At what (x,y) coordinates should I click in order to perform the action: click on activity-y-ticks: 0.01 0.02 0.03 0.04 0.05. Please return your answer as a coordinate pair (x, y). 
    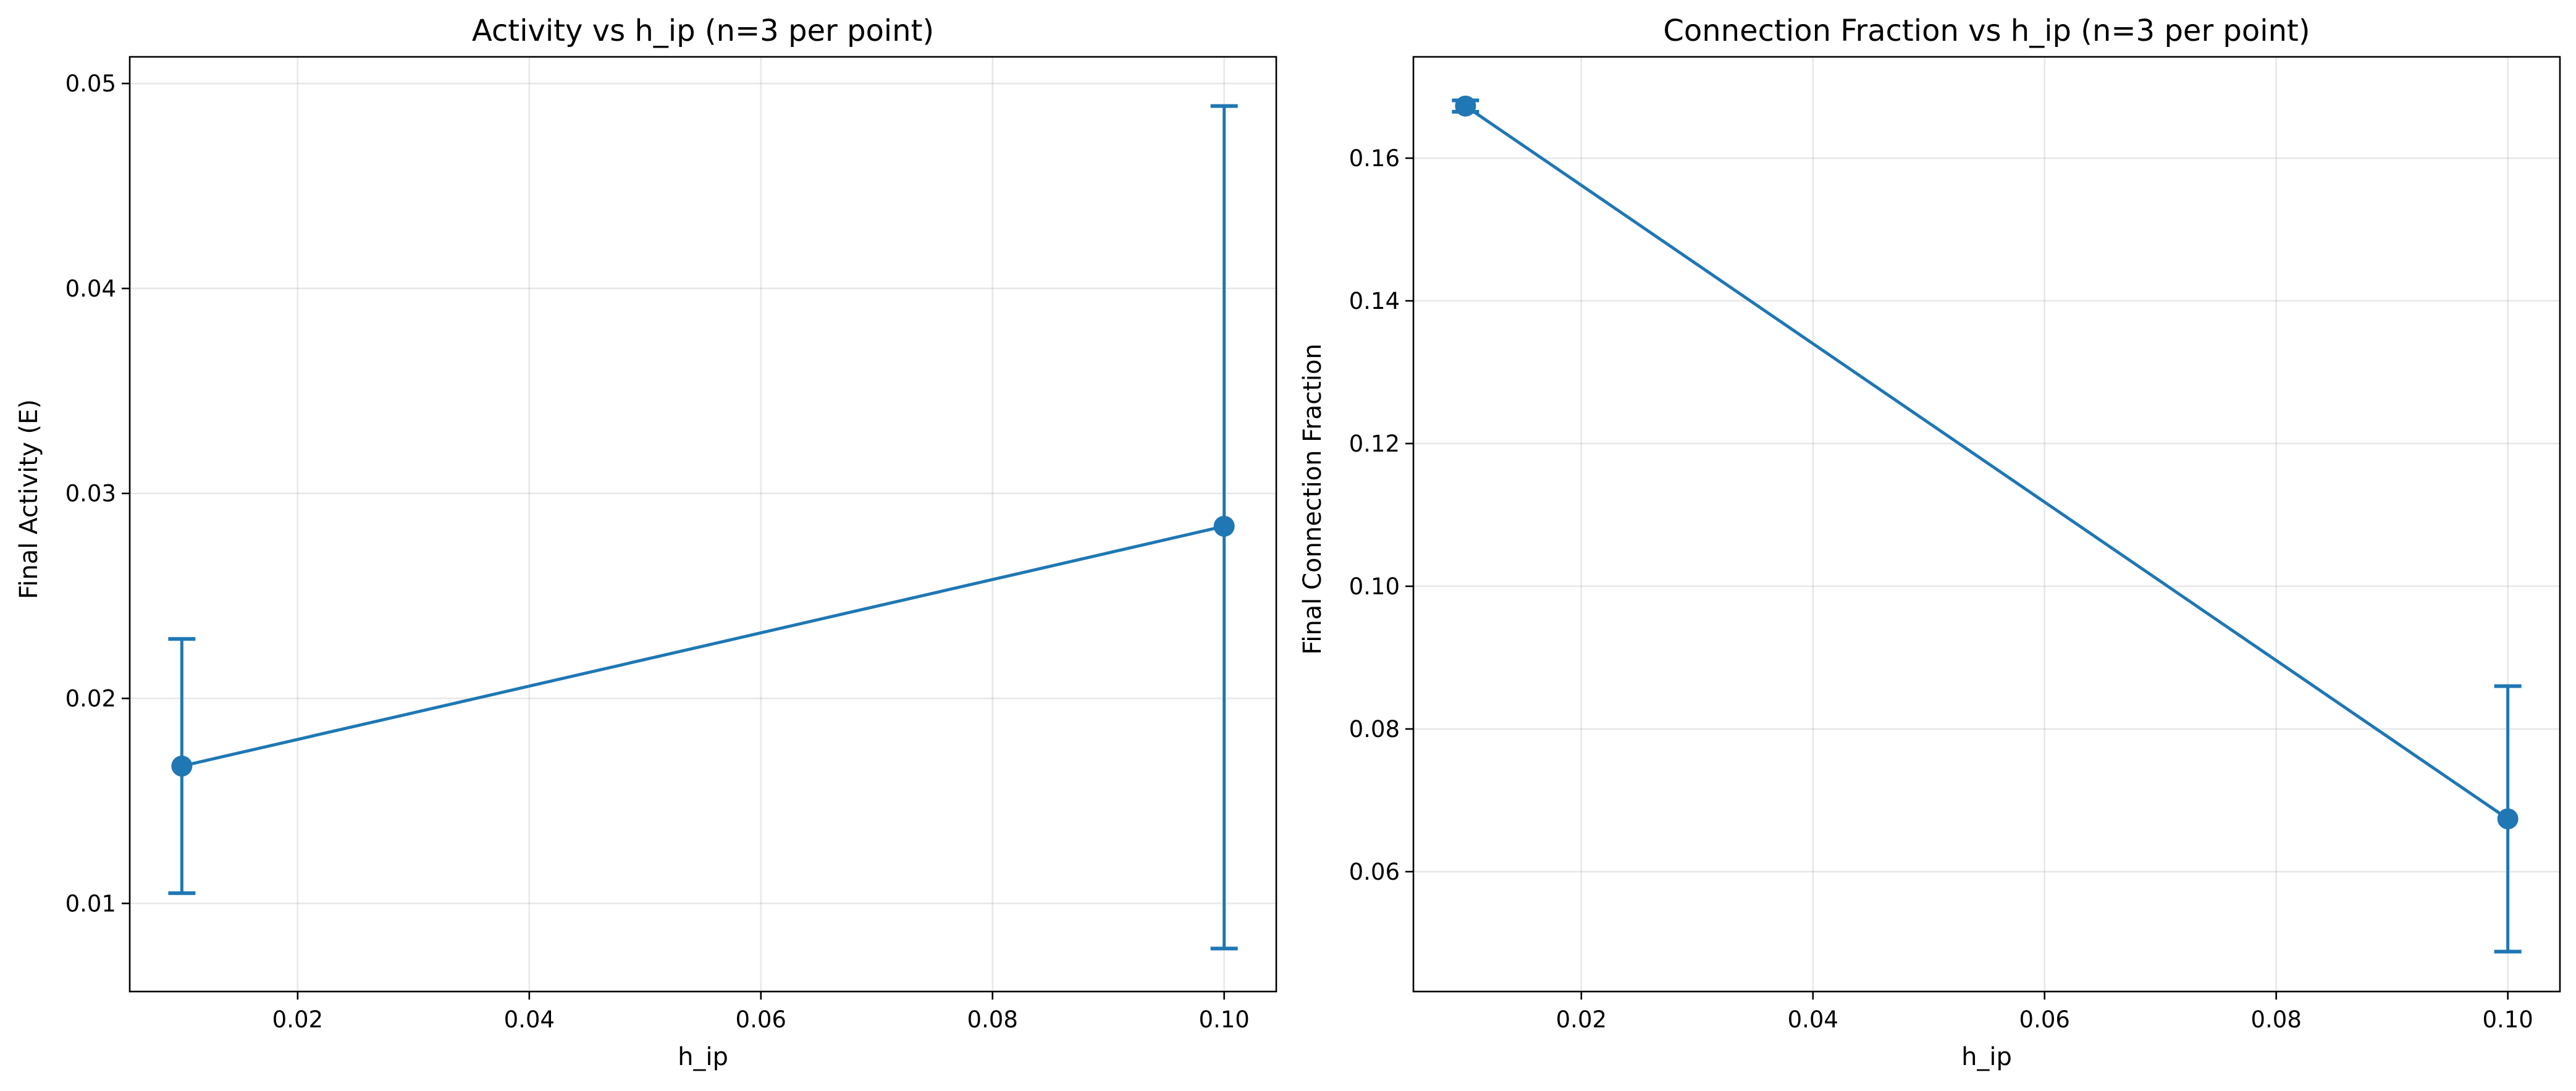
    Looking at the image, I should click on (97, 493).